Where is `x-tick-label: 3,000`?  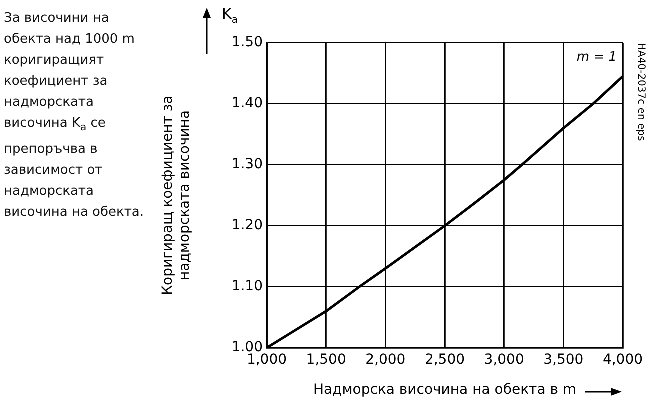
x-tick-label: 3,000 is located at coordinates (504, 360).